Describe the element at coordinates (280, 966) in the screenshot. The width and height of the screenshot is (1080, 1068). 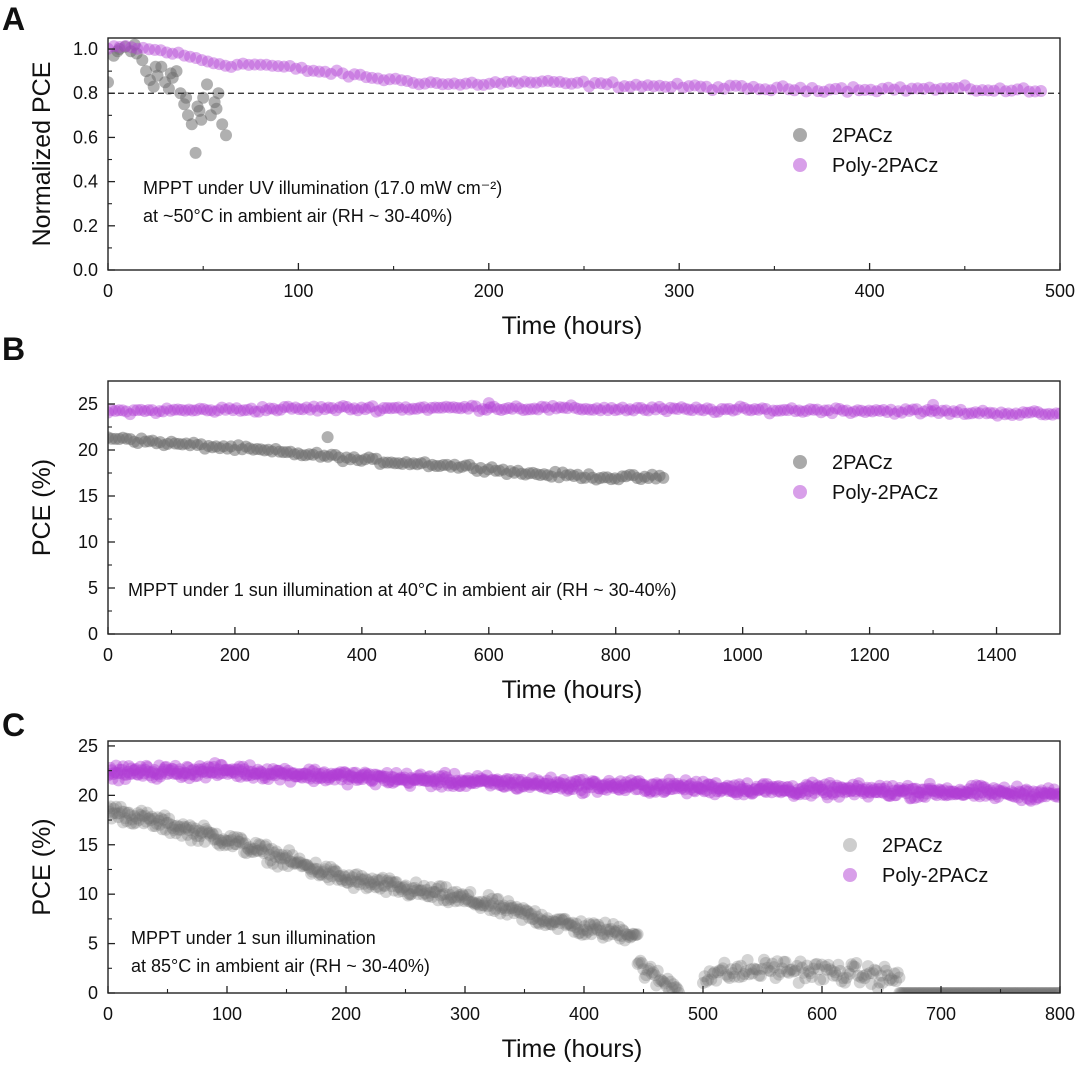
I see `annotation-text: at 85°C in ambient air (RH ~ 30-40%)` at that location.